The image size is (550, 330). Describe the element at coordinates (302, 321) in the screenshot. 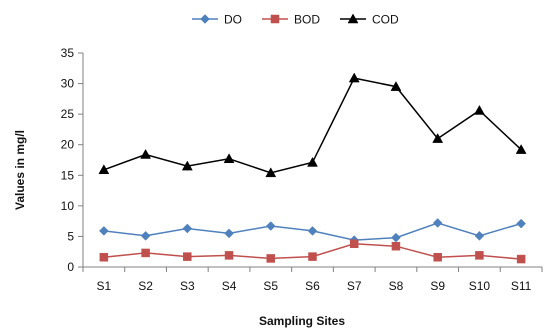

I see `x-axis-title: Sampling Sites` at that location.